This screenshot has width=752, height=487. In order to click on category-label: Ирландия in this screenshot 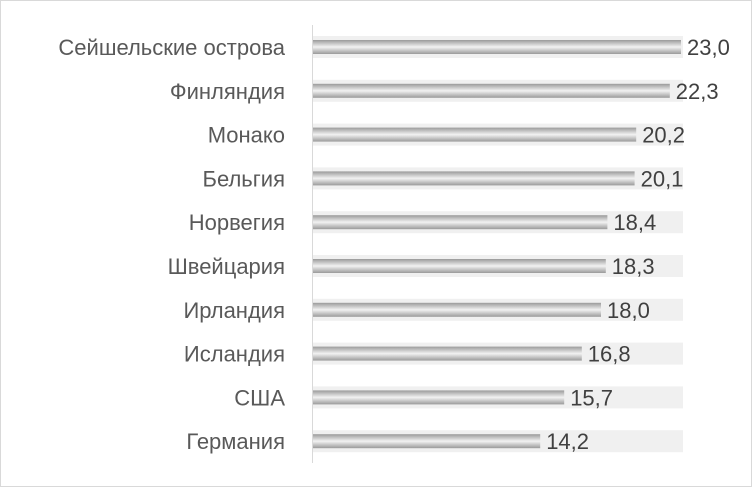, I will do `click(234, 310)`.